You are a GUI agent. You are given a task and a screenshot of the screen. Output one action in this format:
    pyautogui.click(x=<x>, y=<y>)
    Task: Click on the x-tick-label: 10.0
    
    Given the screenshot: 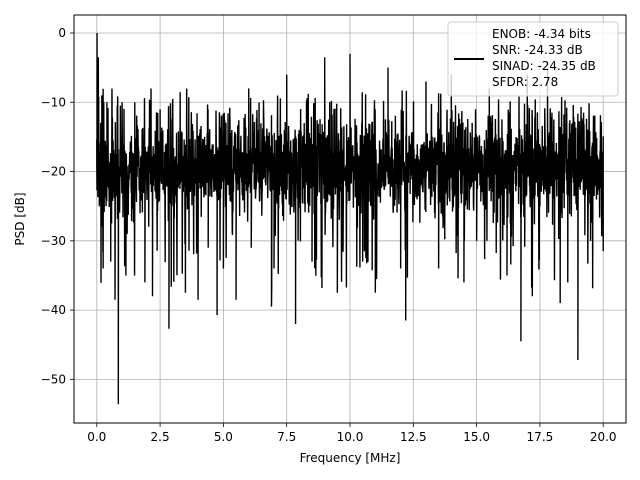 What is the action you would take?
    pyautogui.click(x=350, y=437)
    